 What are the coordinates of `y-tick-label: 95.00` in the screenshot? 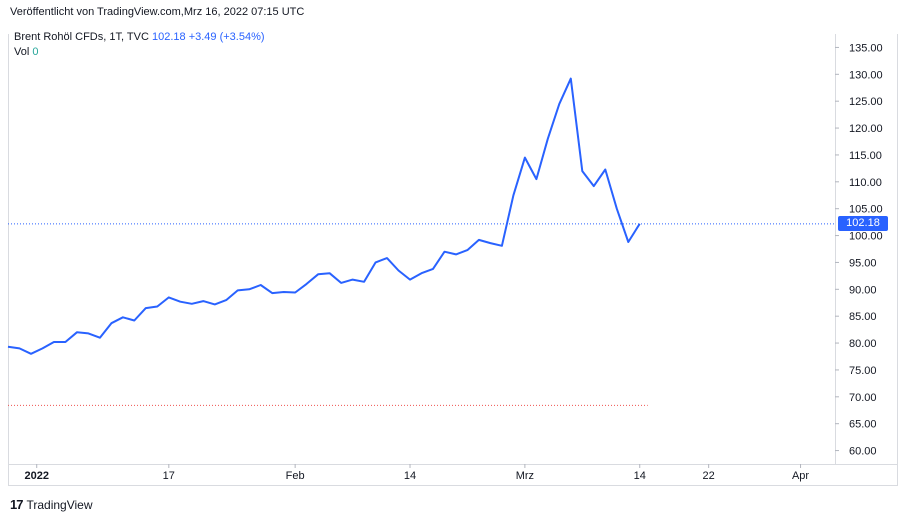 It's located at (863, 263).